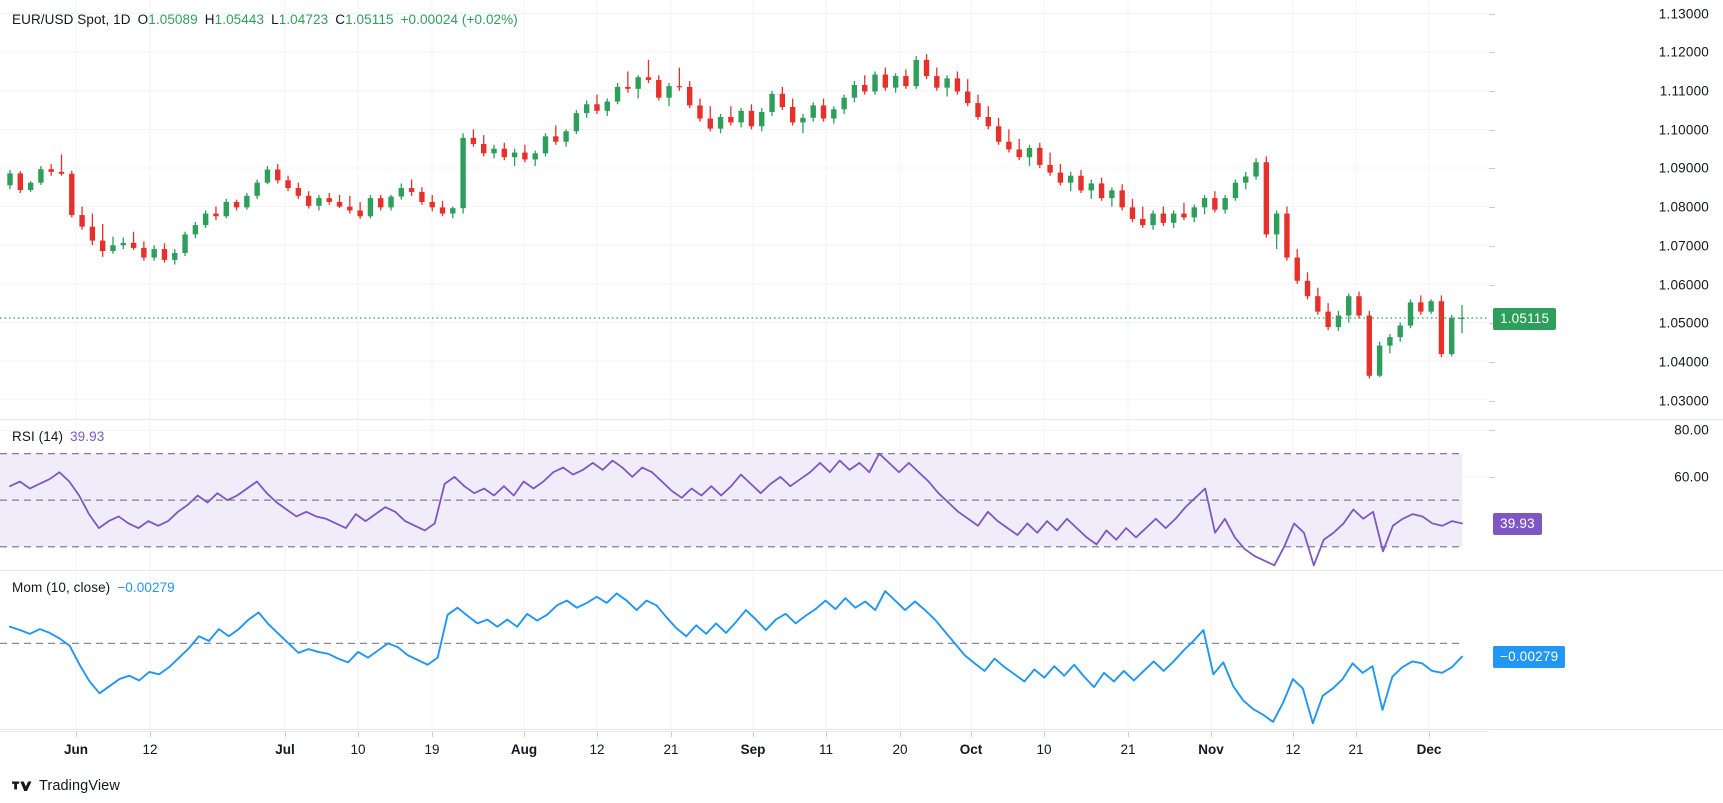 Image resolution: width=1723 pixels, height=803 pixels. What do you see at coordinates (524, 749) in the screenshot?
I see `time-axis-label-aug-5: Aug` at bounding box center [524, 749].